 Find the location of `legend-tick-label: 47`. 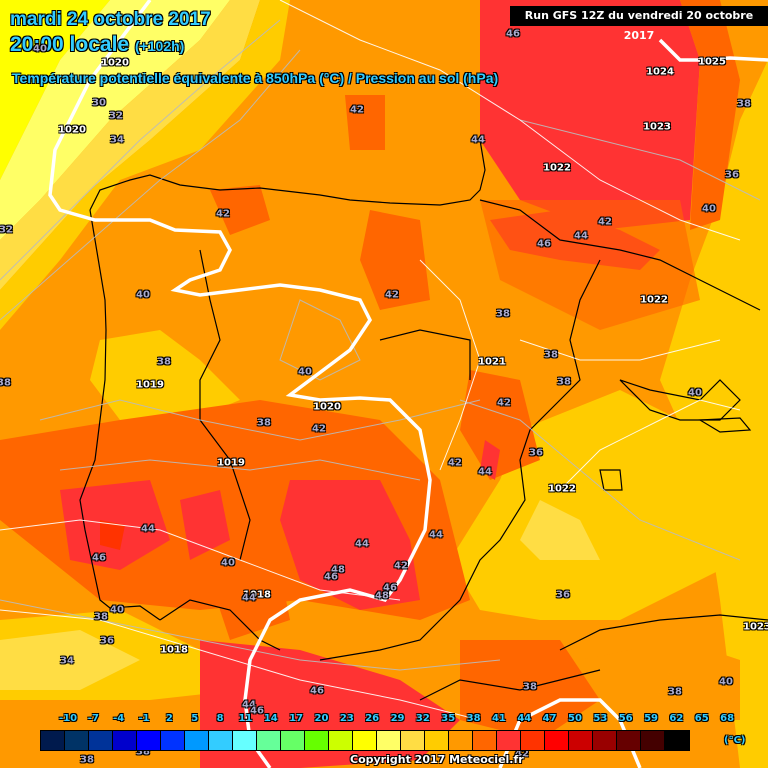

legend-tick-label: 47 is located at coordinates (549, 718).